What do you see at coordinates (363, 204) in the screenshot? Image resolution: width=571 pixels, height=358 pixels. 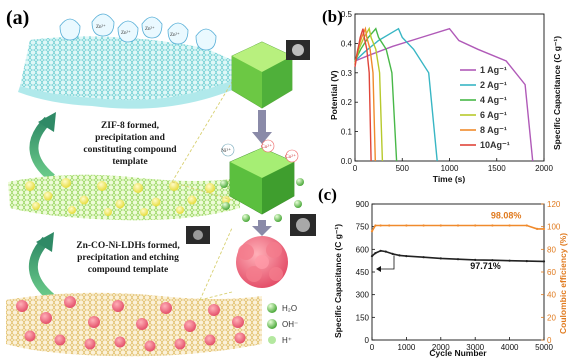 I see `chart-c-y-tick-label: 900` at bounding box center [363, 204].